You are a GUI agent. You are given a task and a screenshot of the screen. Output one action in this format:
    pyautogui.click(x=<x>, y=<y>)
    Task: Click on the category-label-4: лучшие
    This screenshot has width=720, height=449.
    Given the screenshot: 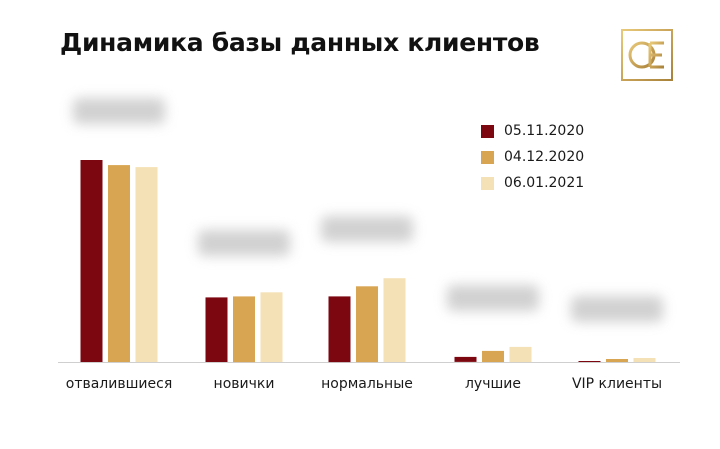 What is the action you would take?
    pyautogui.click(x=493, y=384)
    